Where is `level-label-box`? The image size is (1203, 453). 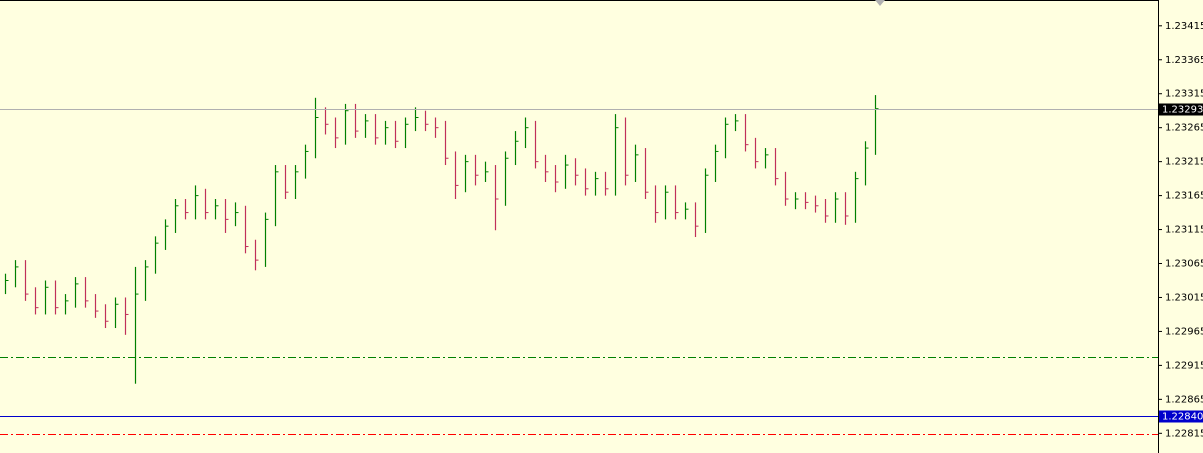 level-label-box is located at coordinates (1181, 416).